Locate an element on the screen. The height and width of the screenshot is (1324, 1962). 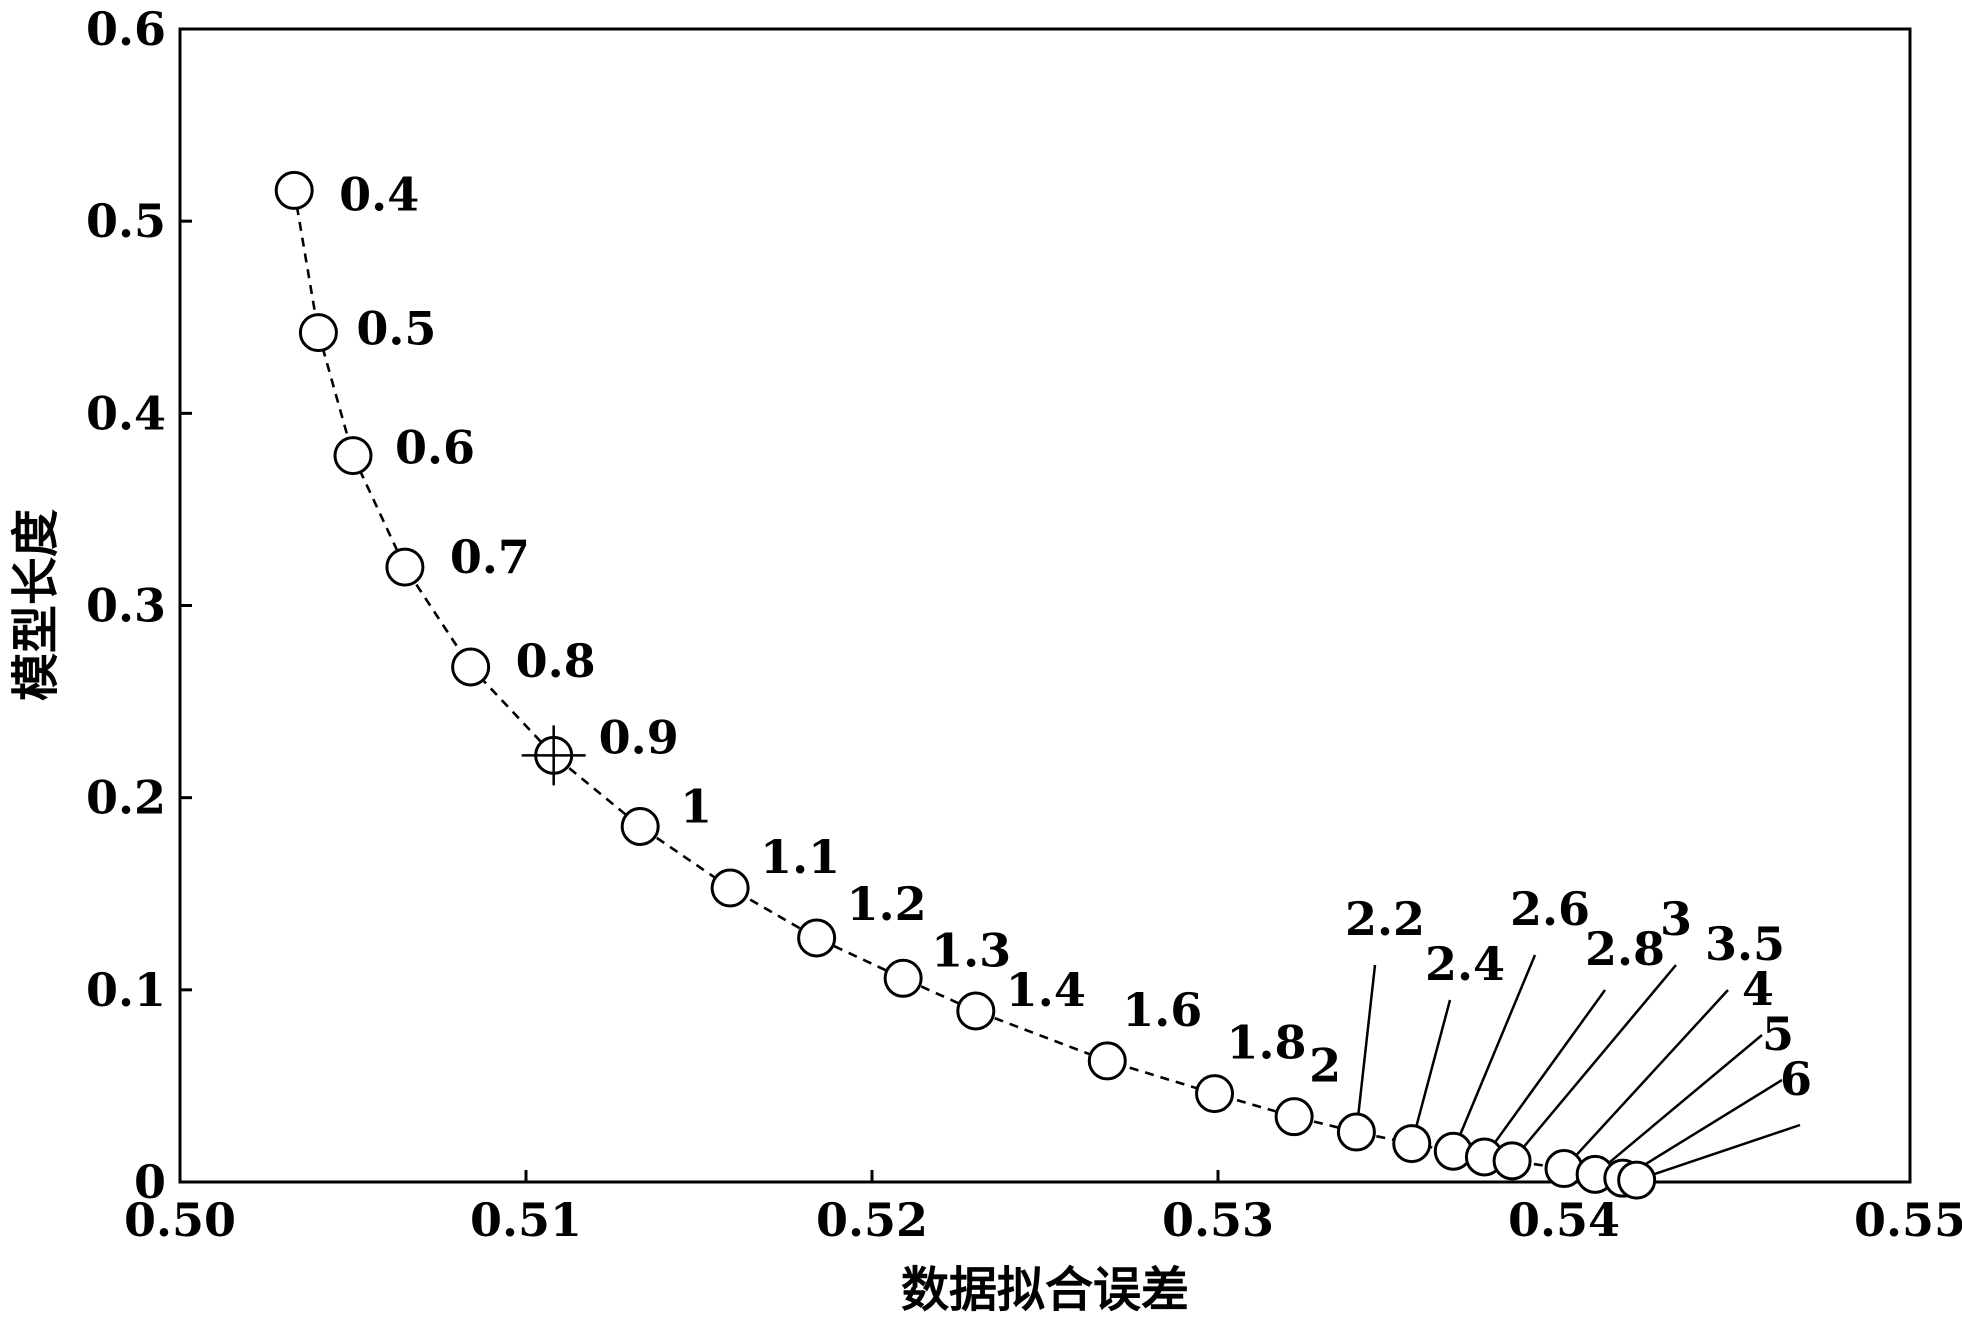
y-tick-label: 0.3 is located at coordinates (126, 606).